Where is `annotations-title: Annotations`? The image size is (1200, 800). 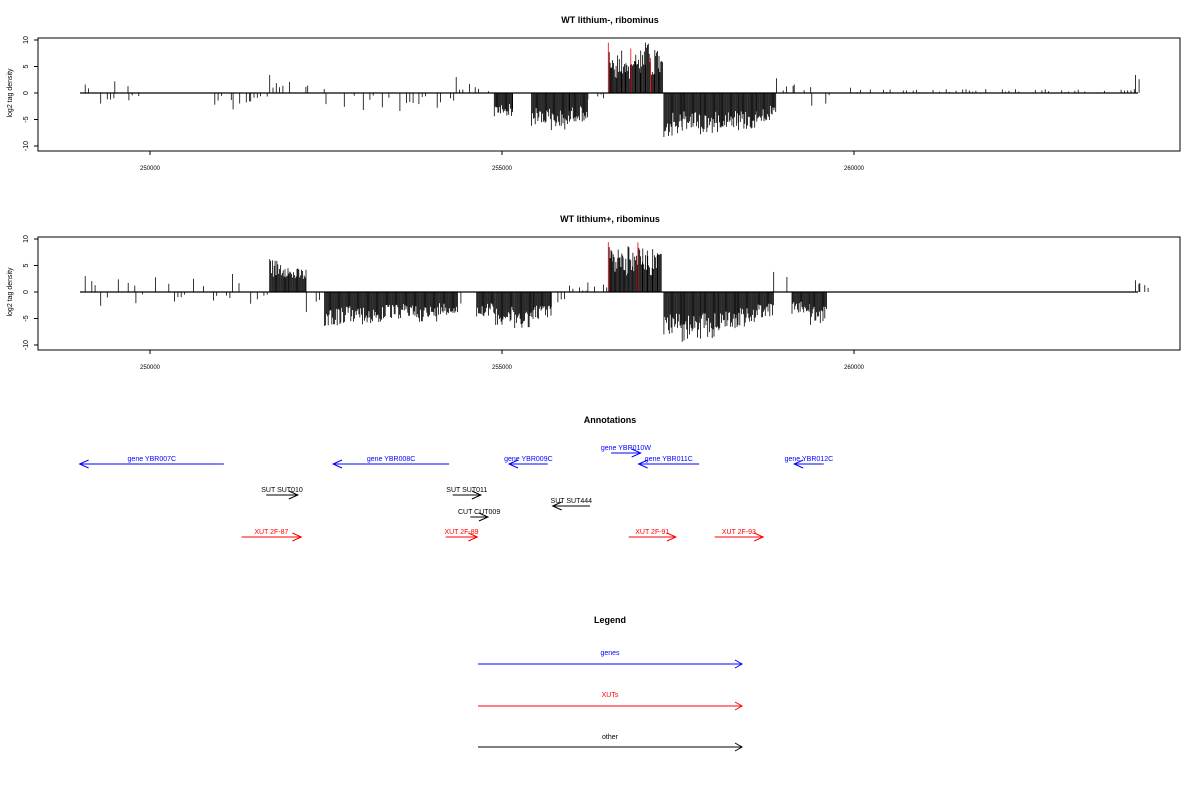
annotations-title: Annotations is located at coordinates (610, 420).